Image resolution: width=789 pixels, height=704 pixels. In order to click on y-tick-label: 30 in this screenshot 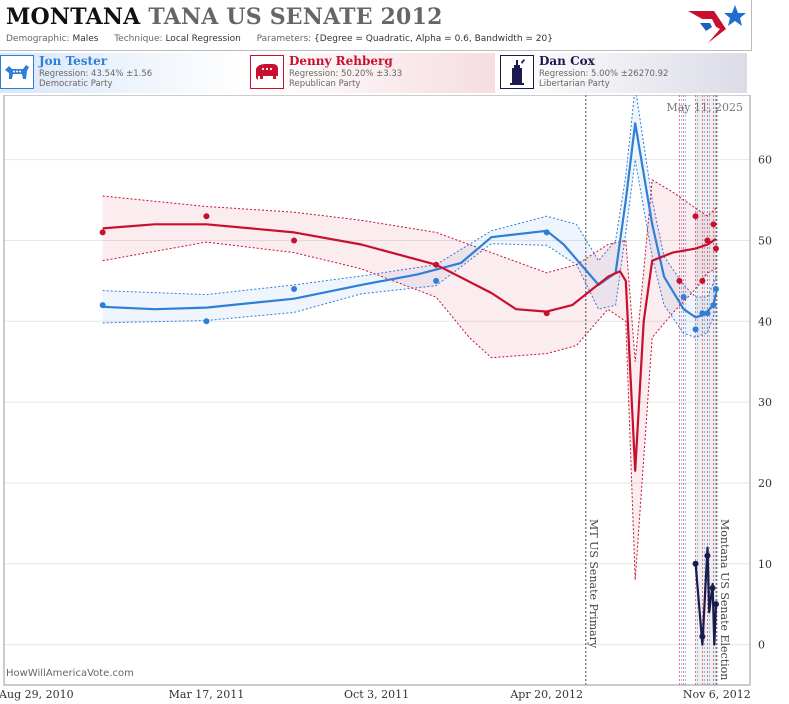, I will do `click(765, 402)`.